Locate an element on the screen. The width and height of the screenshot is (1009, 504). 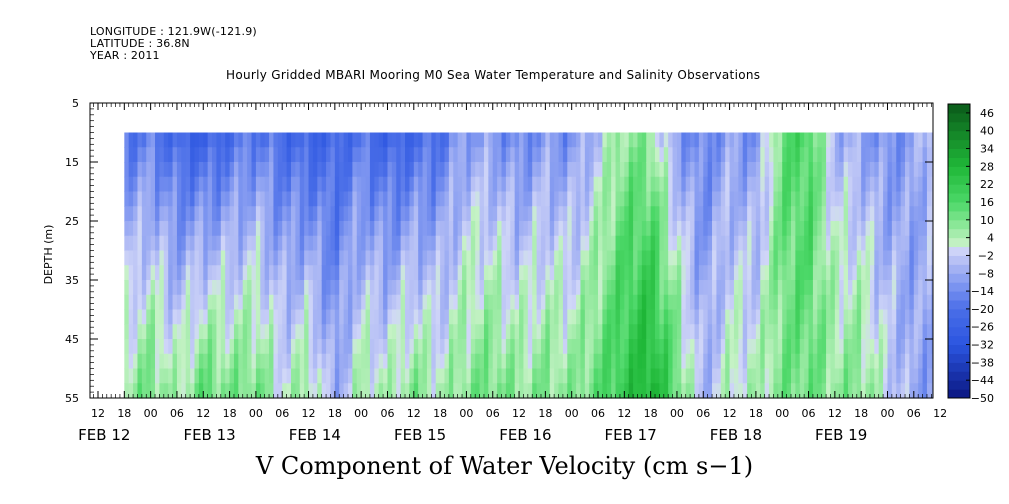
x-hour-label: 12 is located at coordinates (309, 413).